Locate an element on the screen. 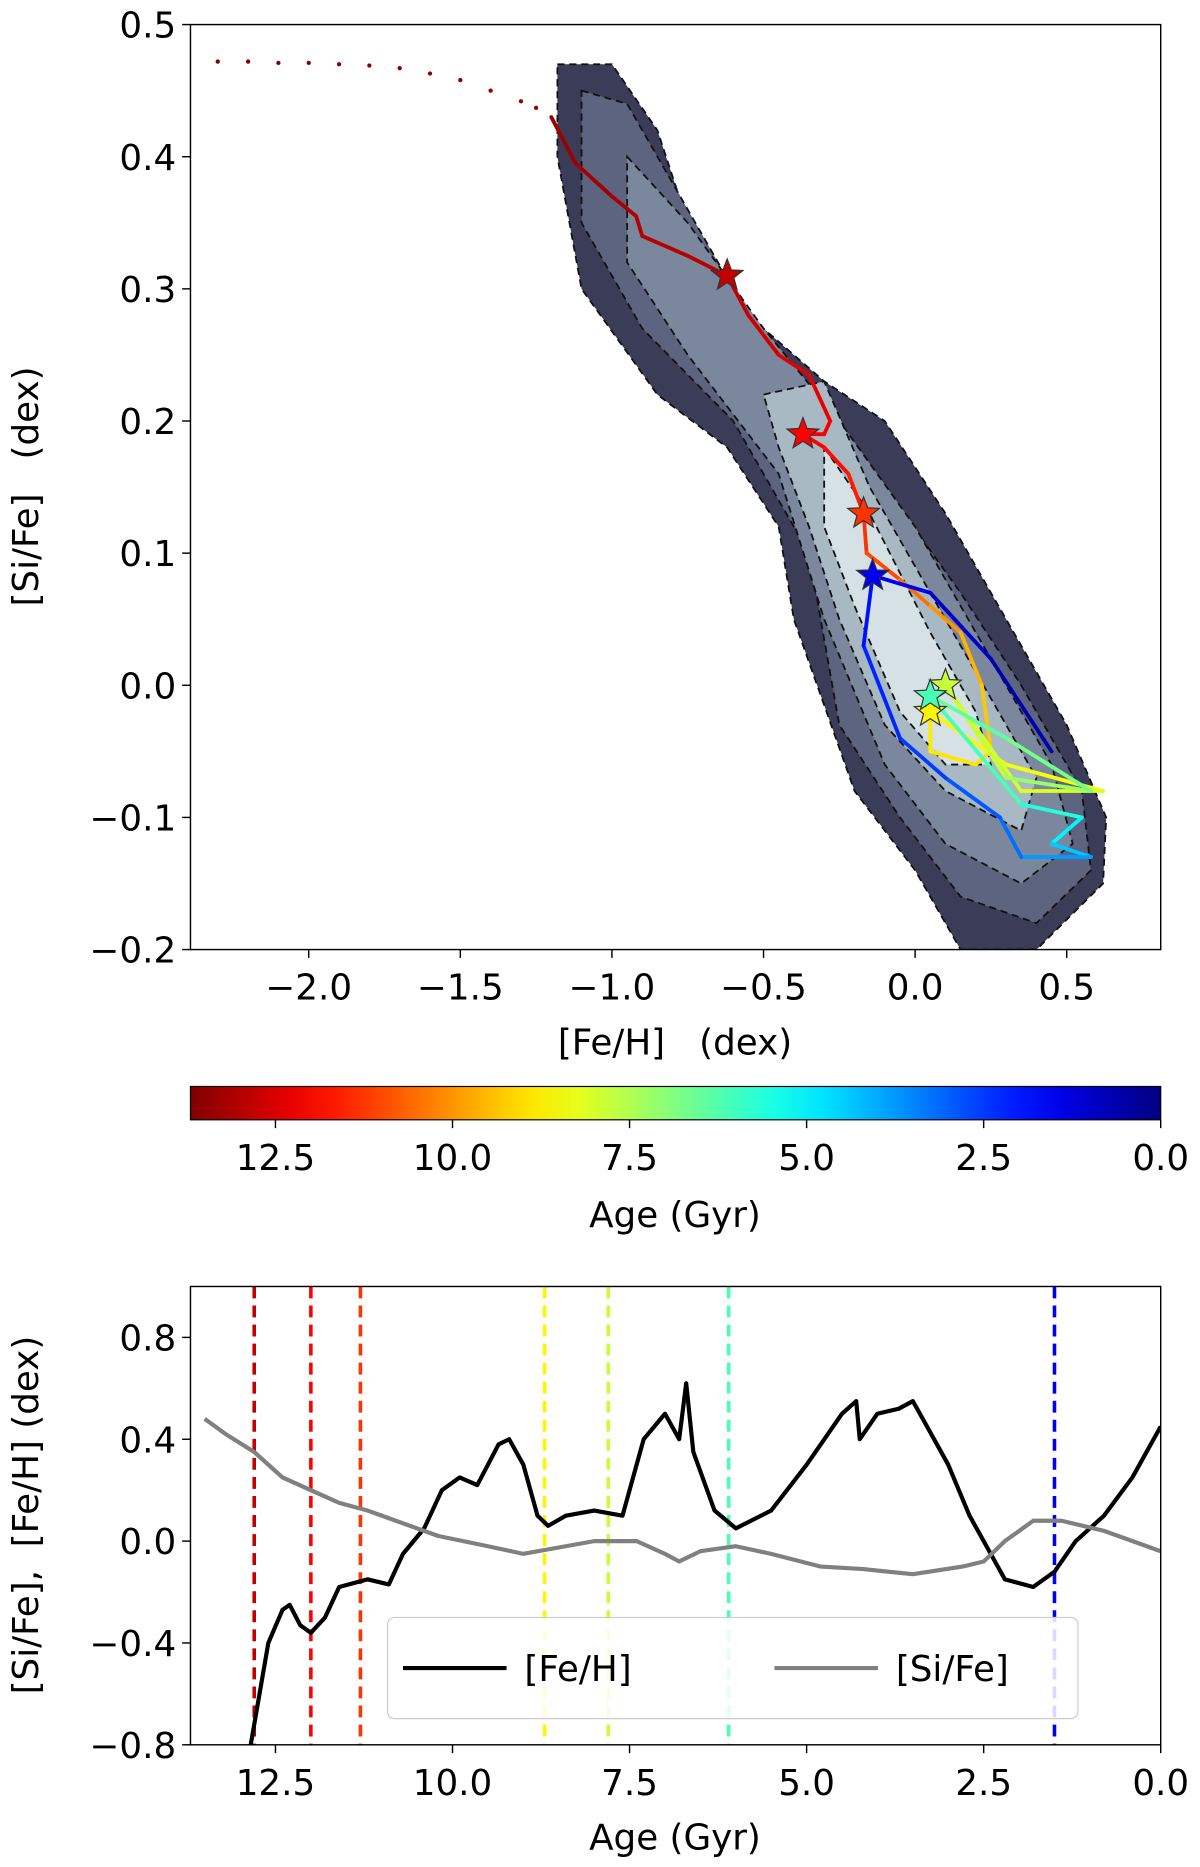 The image size is (1200, 1867). y-tick-label: 0.1 is located at coordinates (147, 554).